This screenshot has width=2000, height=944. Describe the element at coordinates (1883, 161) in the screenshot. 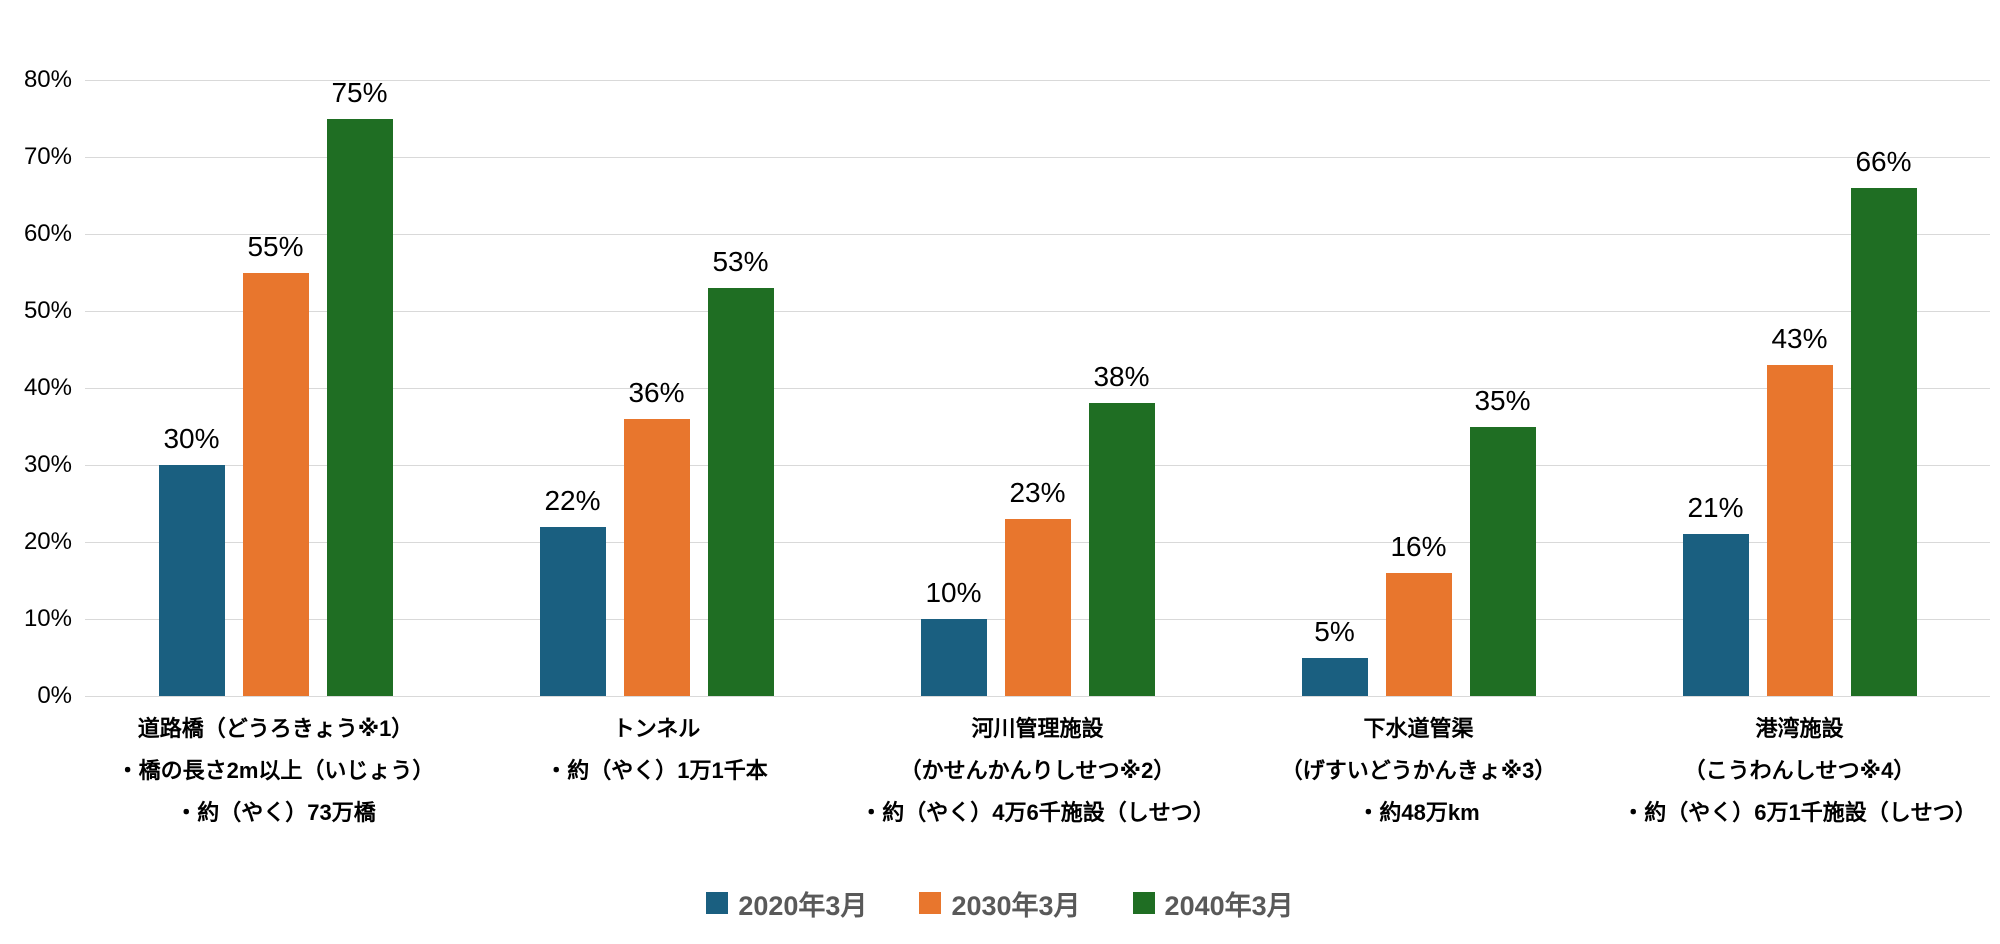

I see `bar-value-label: 66%` at that location.